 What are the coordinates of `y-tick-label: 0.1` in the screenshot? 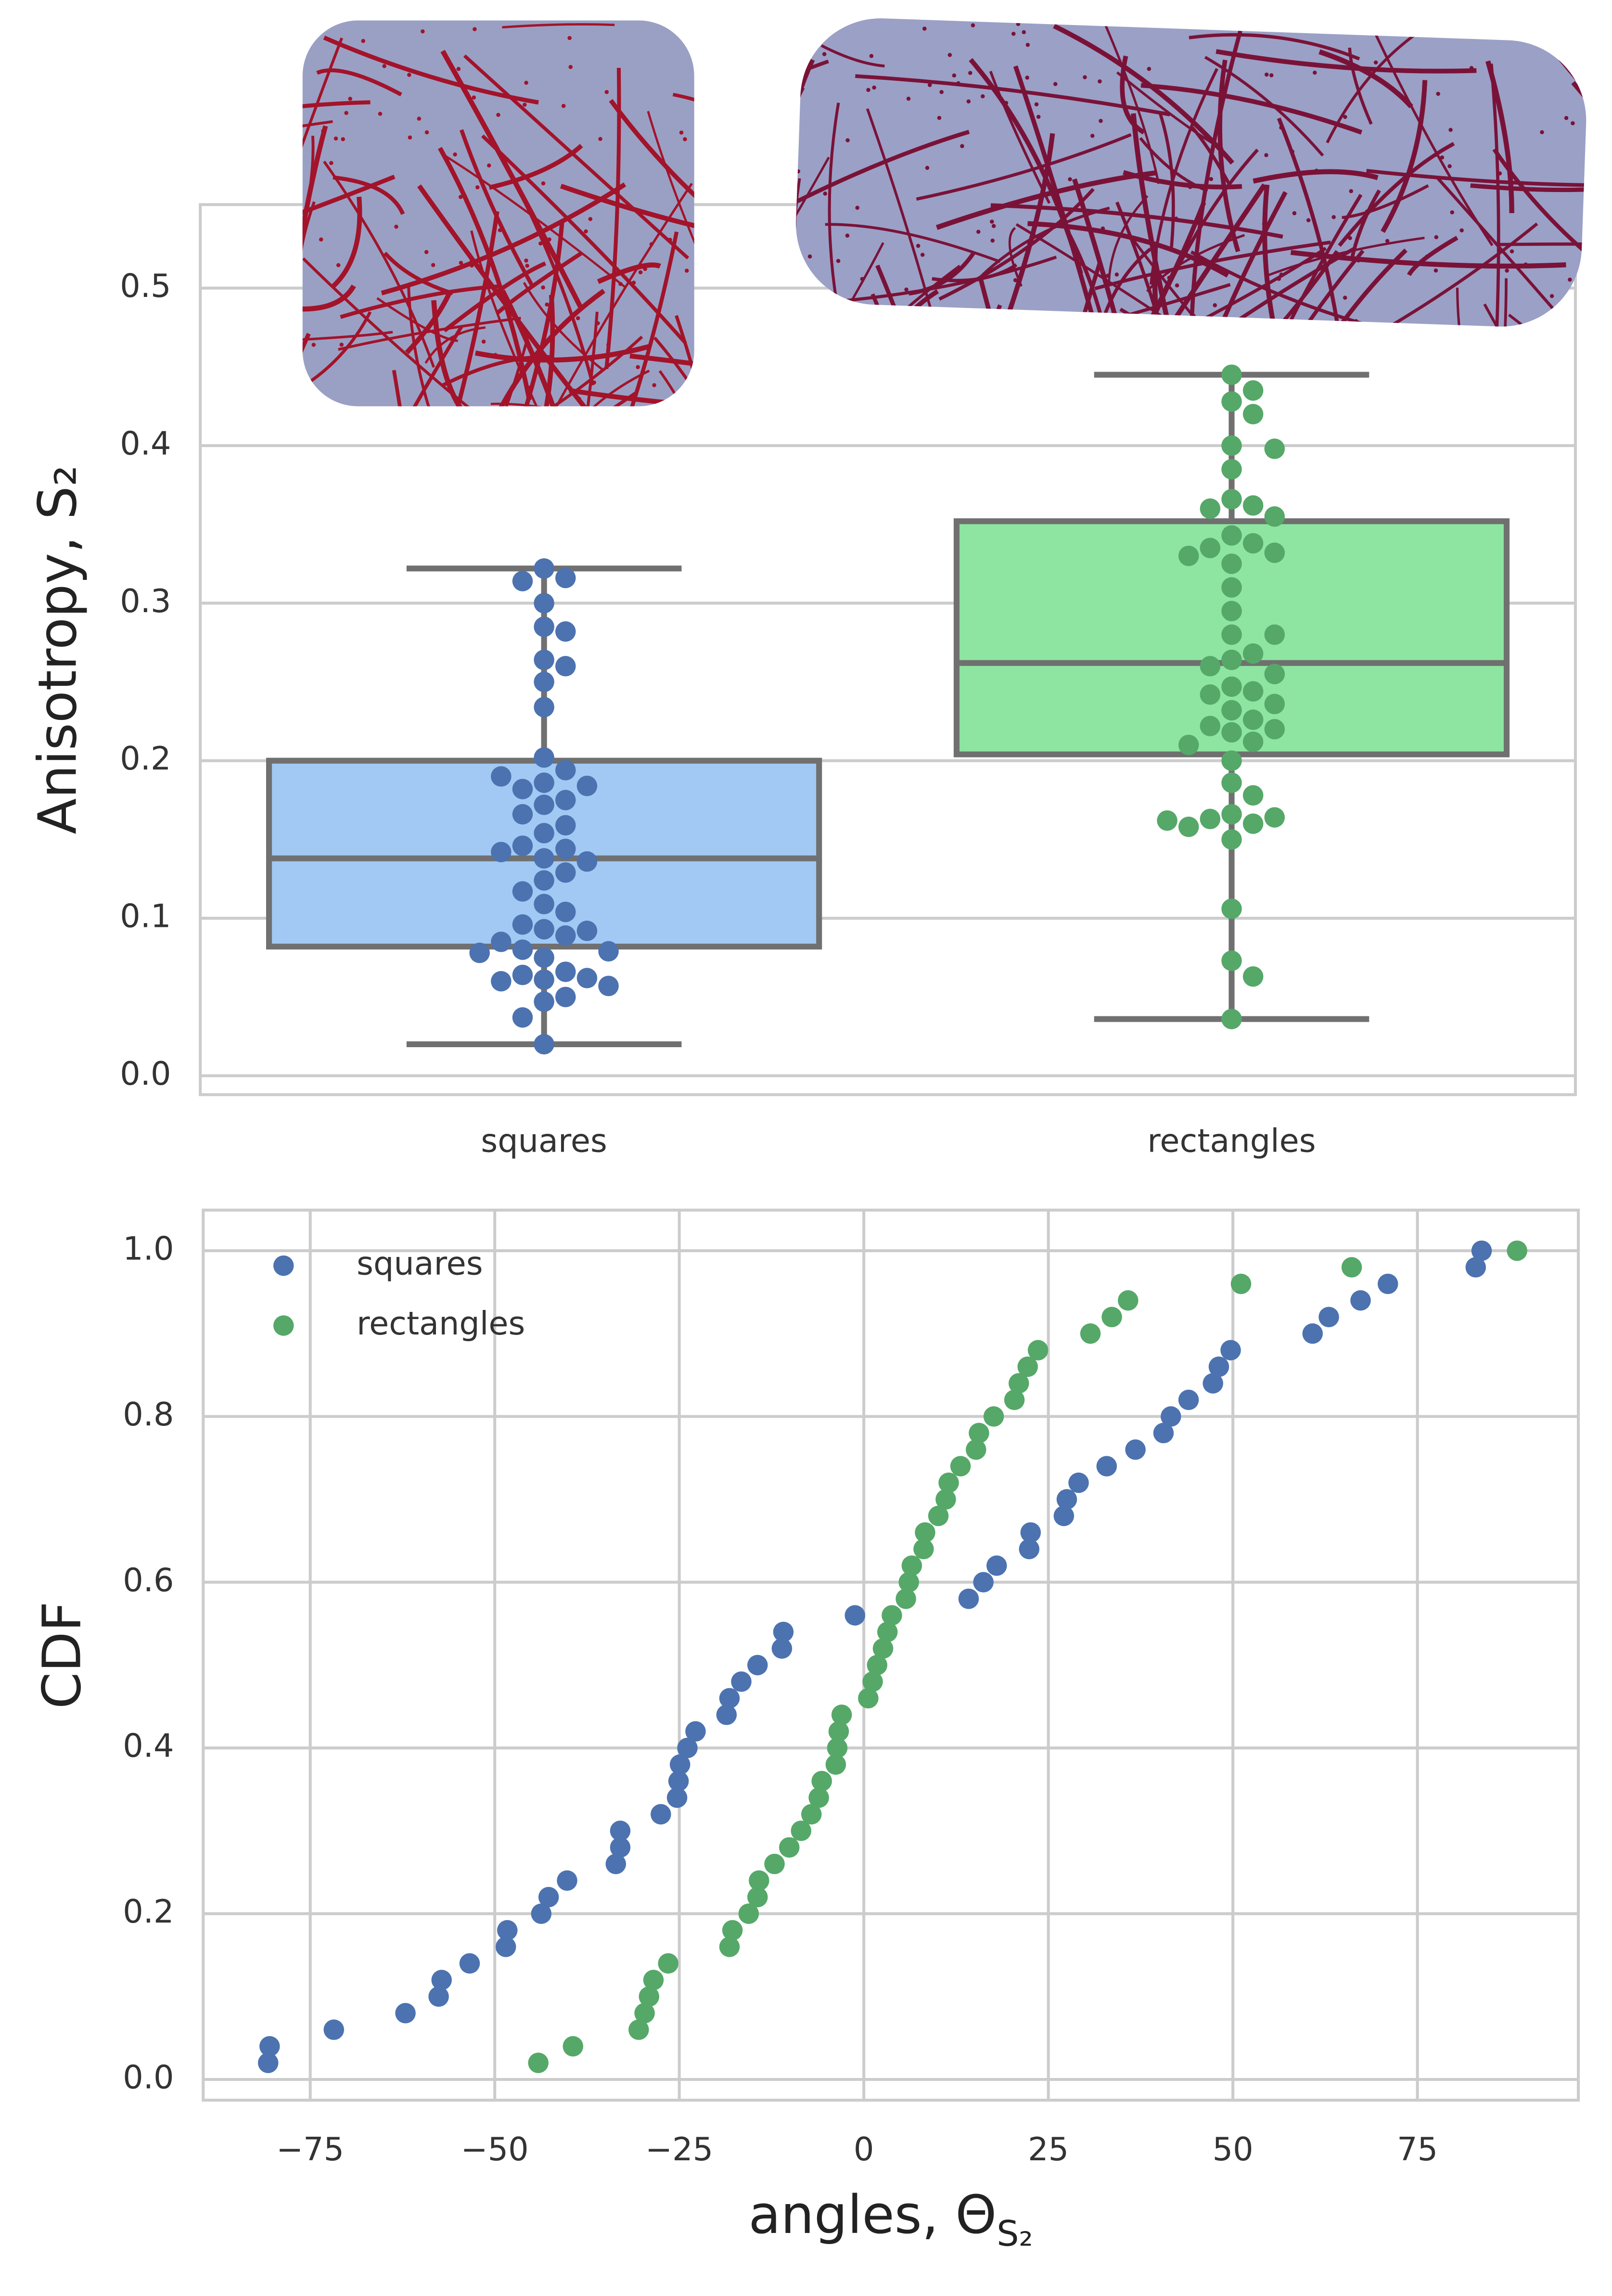 It's located at (145, 916).